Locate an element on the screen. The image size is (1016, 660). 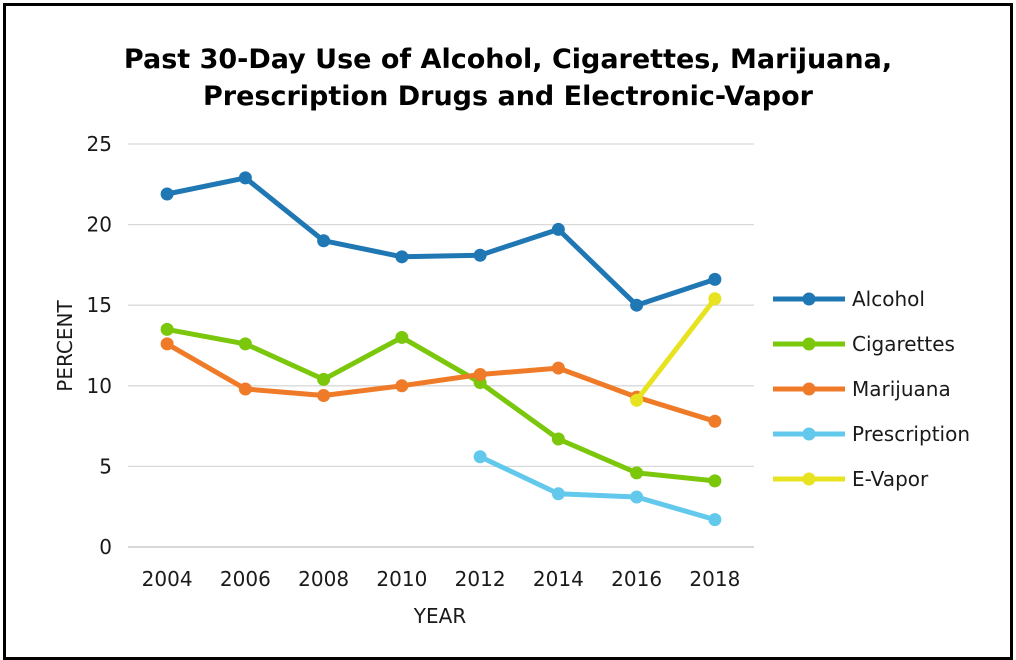
series-alcohol is located at coordinates (441, 241).